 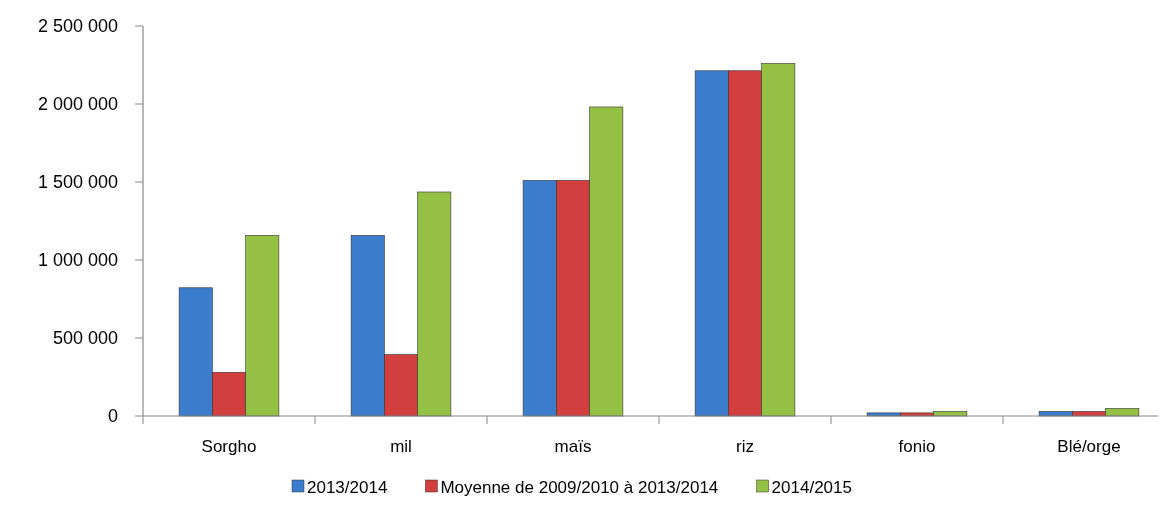 What do you see at coordinates (811, 487) in the screenshot?
I see `legend-label: 2014/2015` at bounding box center [811, 487].